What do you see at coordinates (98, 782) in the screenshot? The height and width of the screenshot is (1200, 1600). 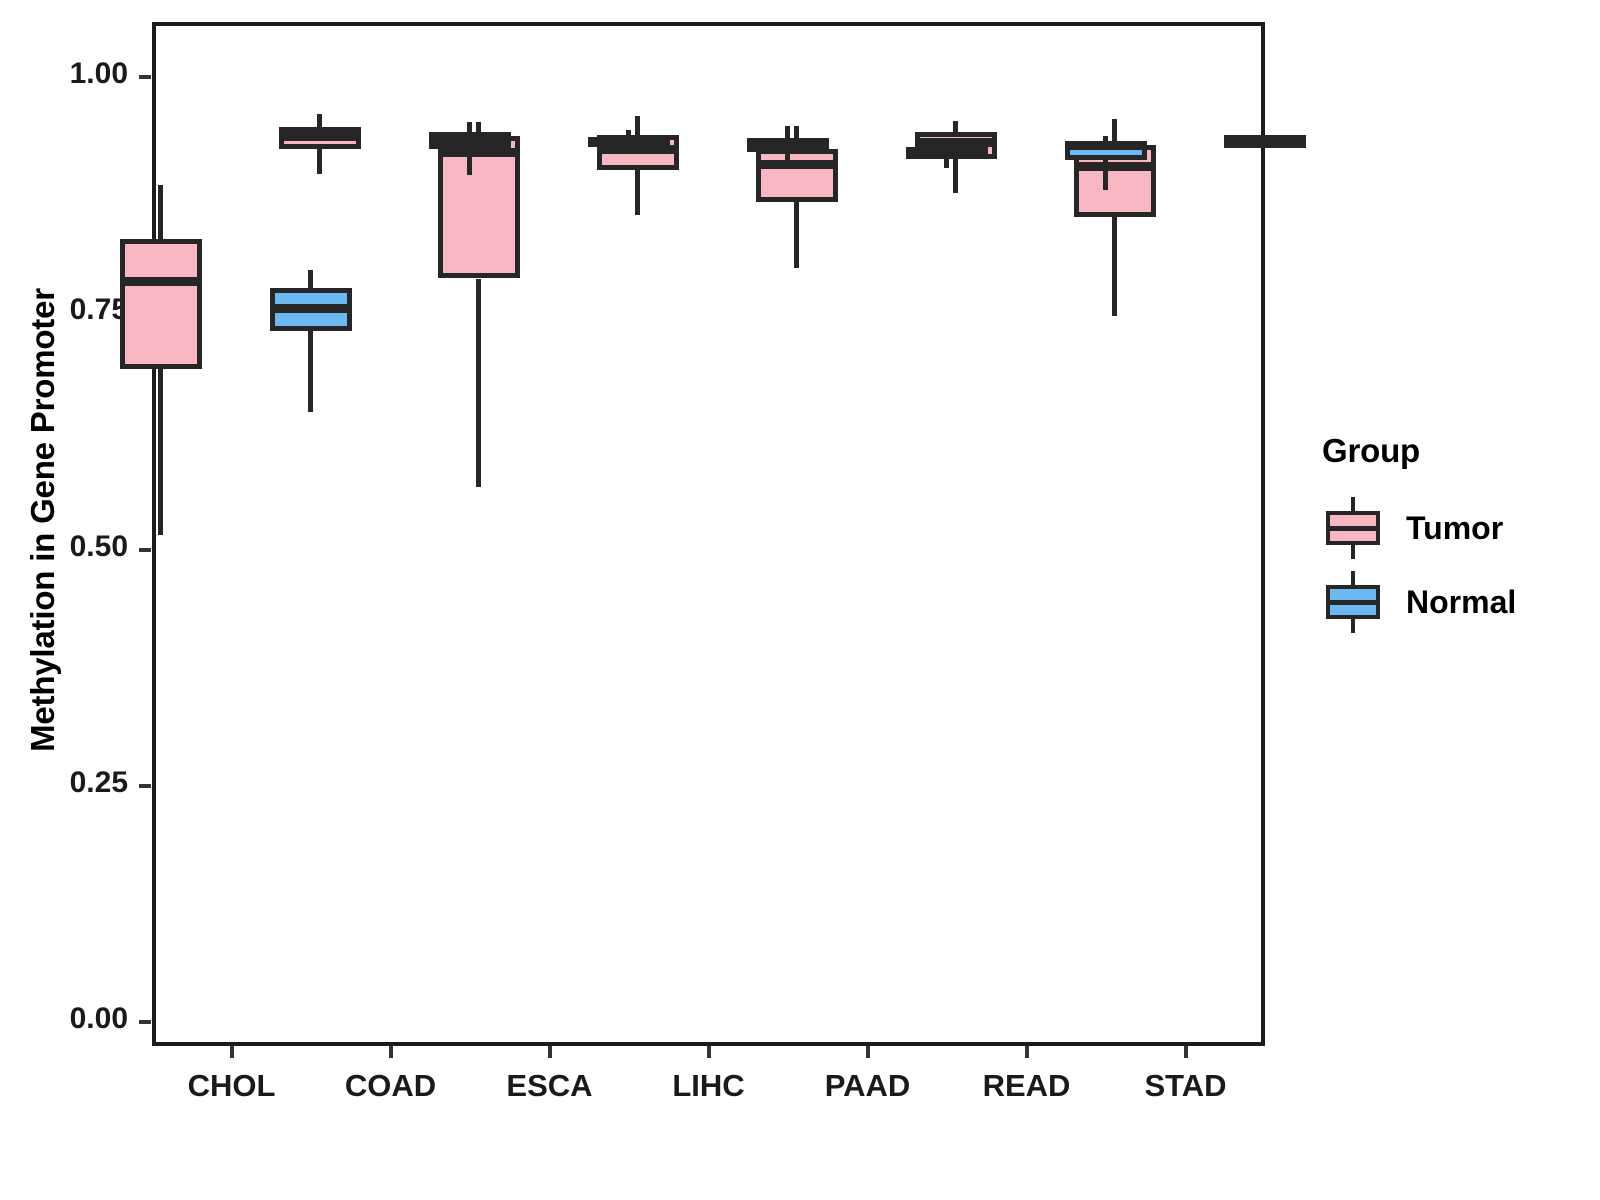 I see `y-tick-label: 0.25` at bounding box center [98, 782].